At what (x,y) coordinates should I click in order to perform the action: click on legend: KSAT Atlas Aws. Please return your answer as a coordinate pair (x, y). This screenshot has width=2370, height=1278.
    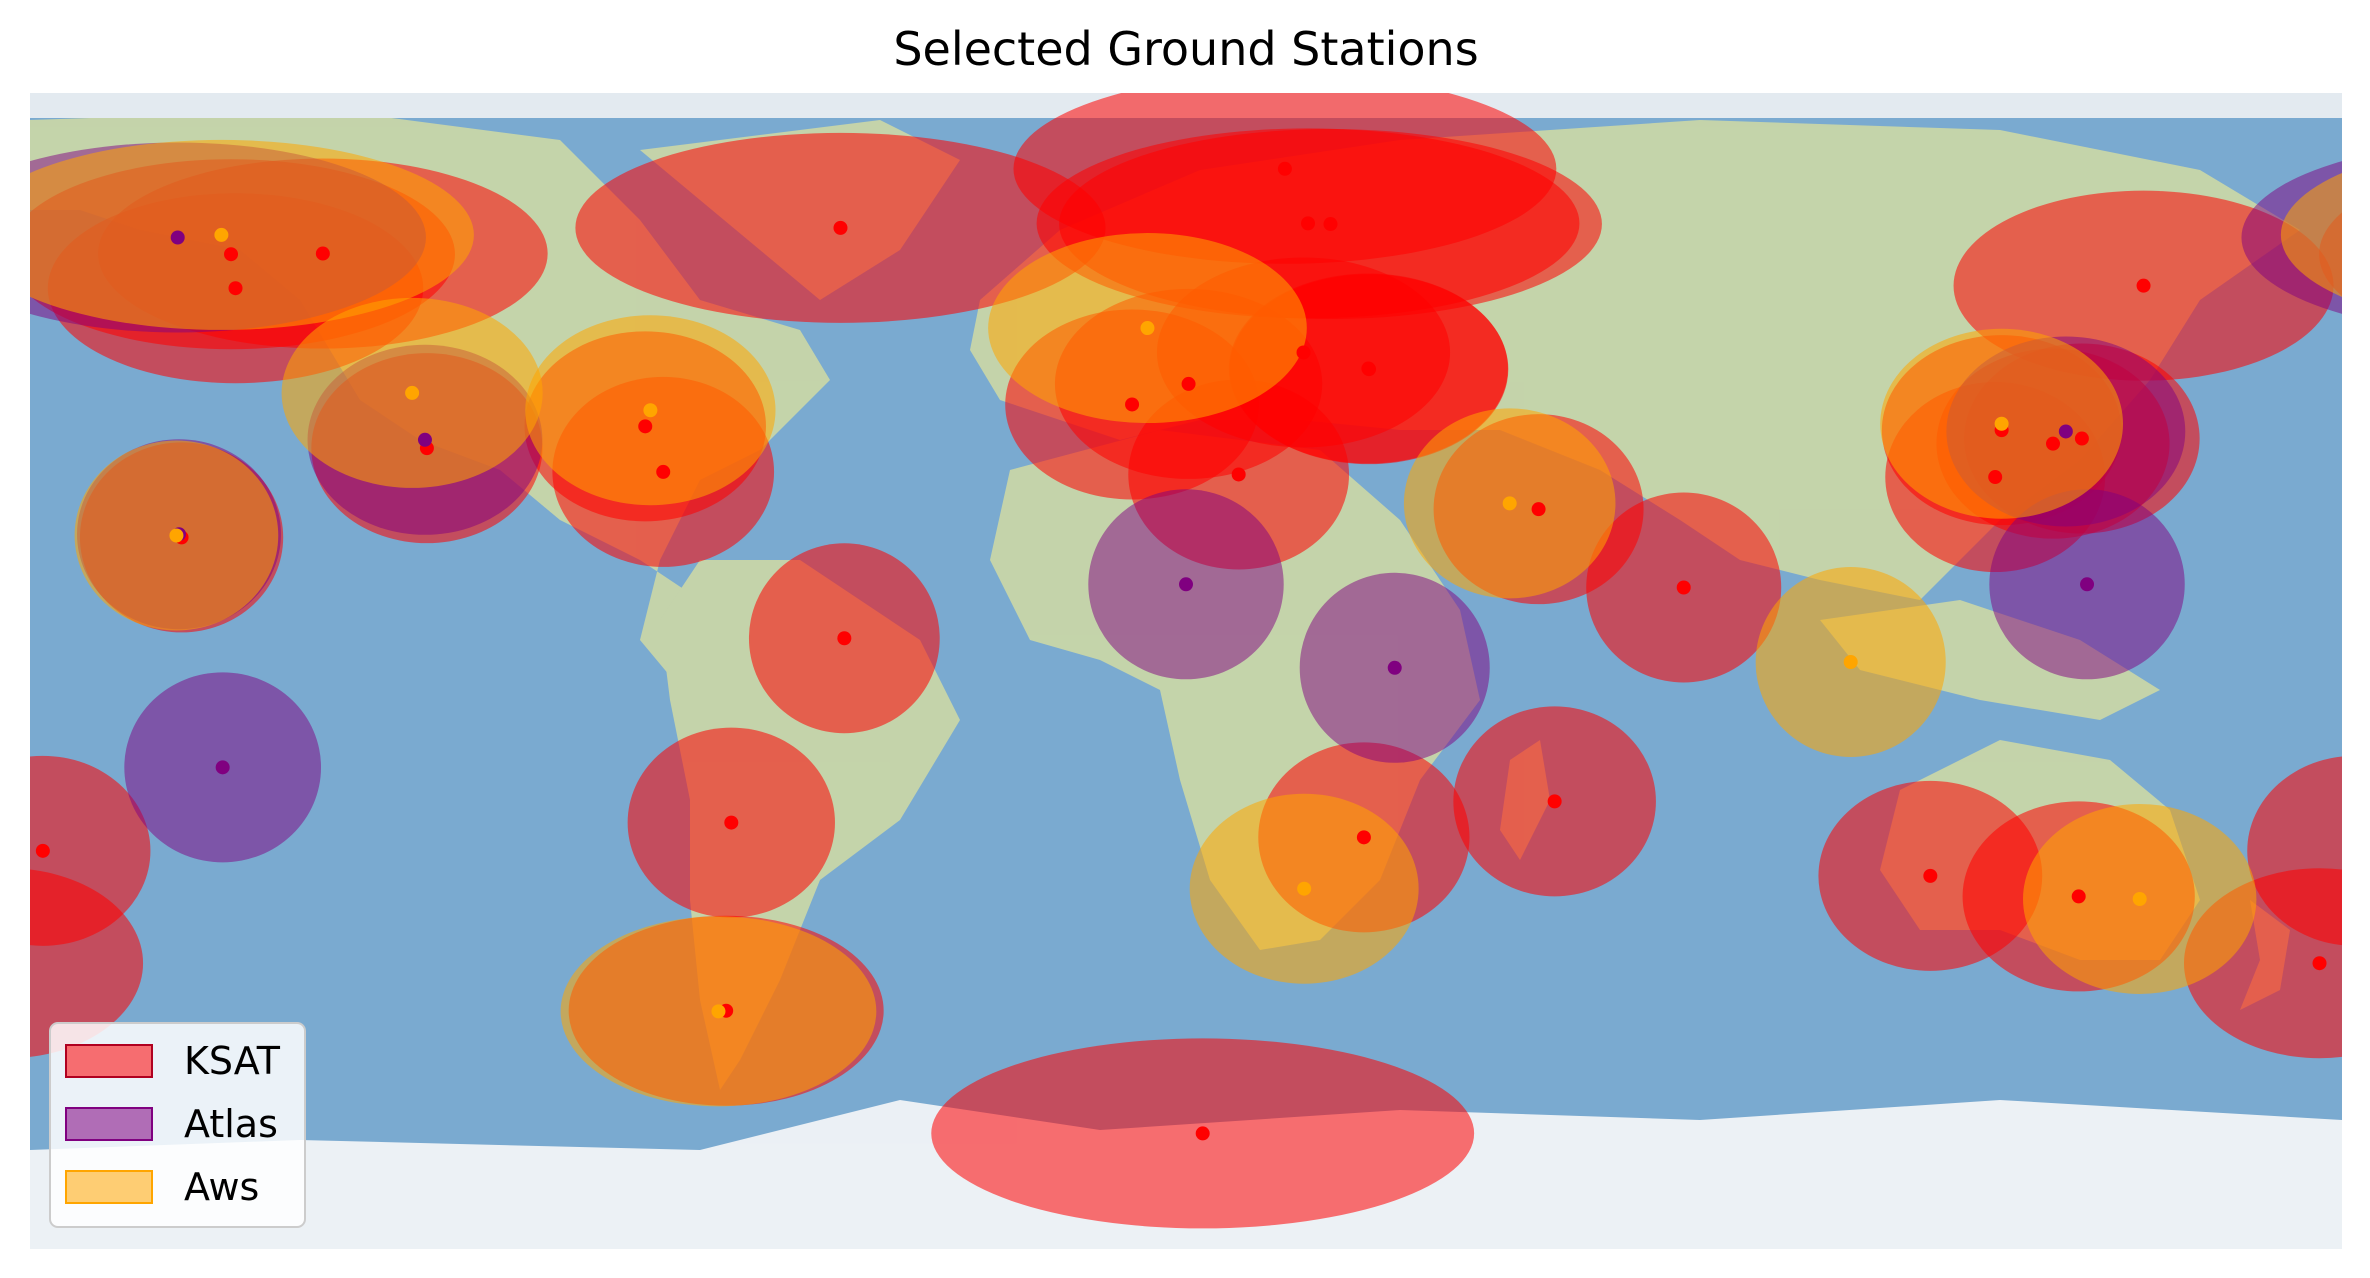
    Looking at the image, I should click on (177, 1125).